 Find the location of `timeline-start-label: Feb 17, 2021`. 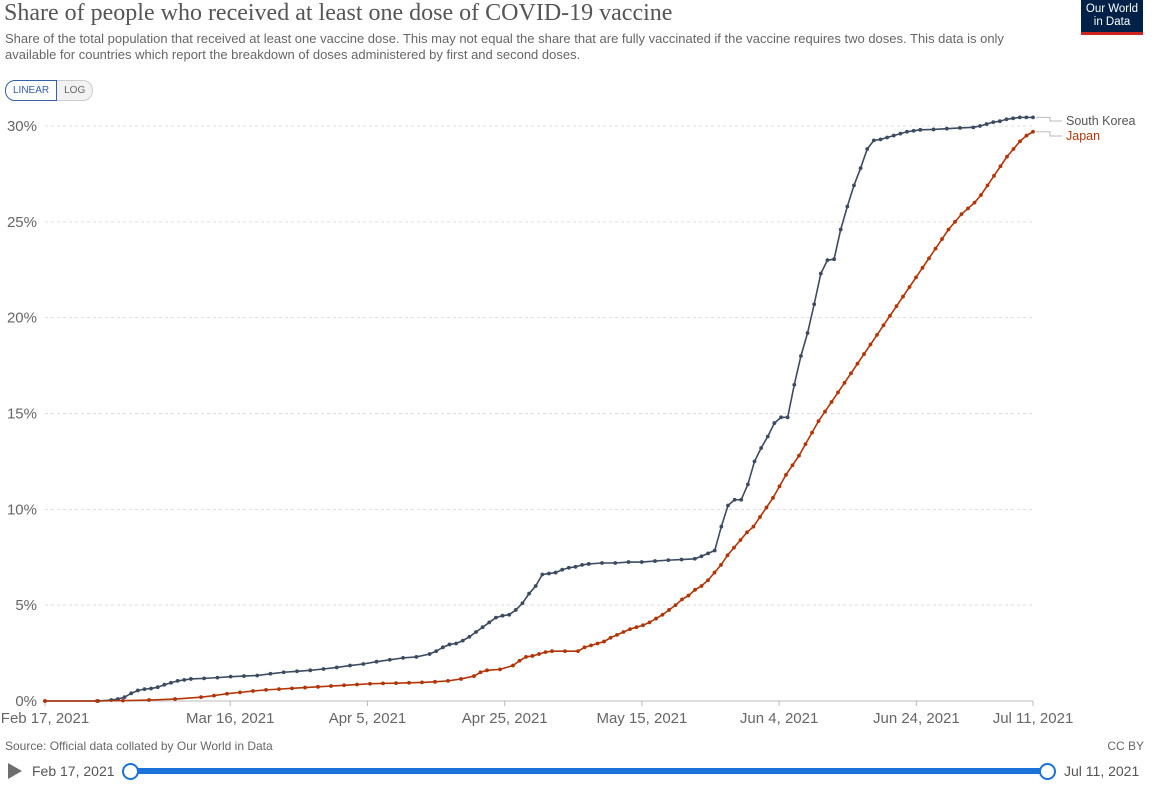

timeline-start-label: Feb 17, 2021 is located at coordinates (73, 771).